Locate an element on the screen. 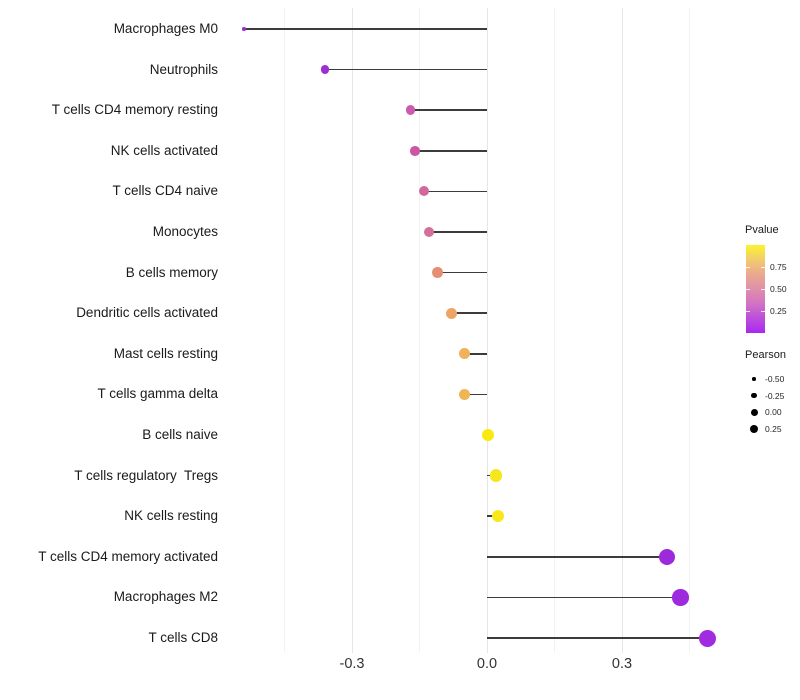 The image size is (800, 700). pvalue-tick-labels: 0.75 0.50 0.25 is located at coordinates (772, 330).